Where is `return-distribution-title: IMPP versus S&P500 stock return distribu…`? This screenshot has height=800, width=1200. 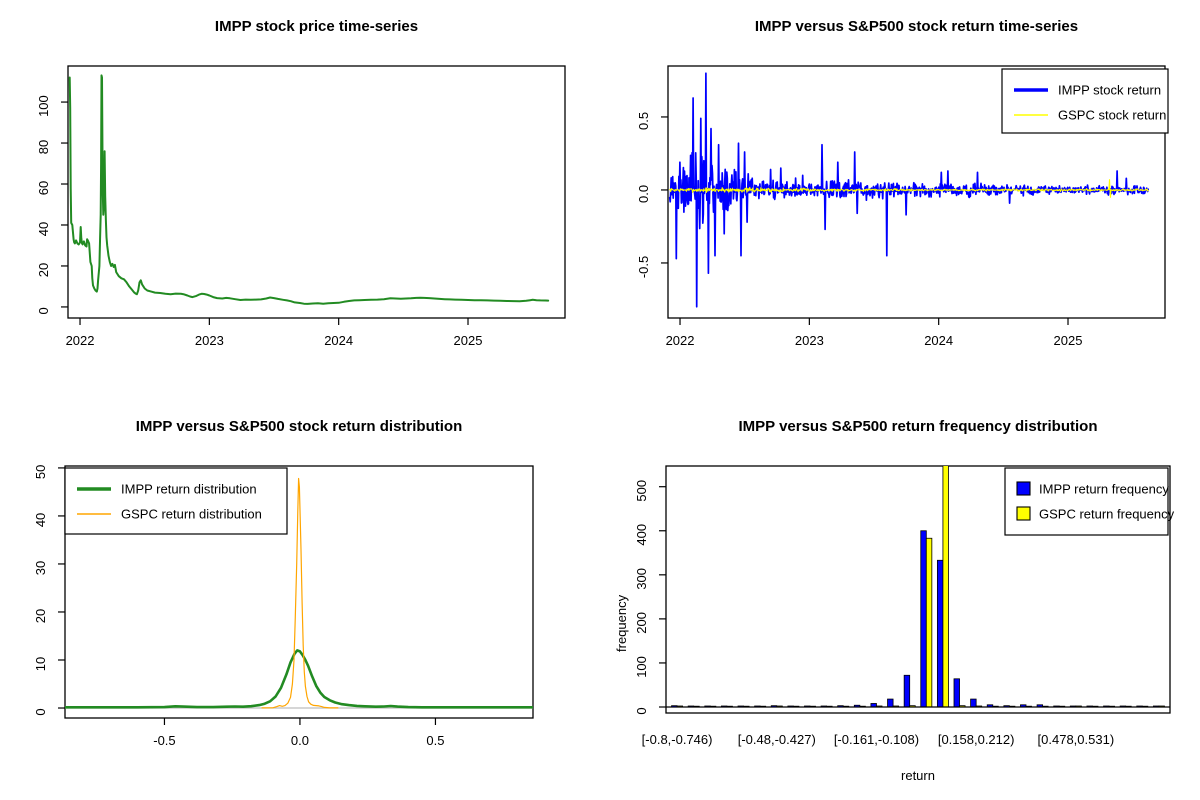
return-distribution-title: IMPP versus S&P500 stock return distribu… is located at coordinates (299, 426).